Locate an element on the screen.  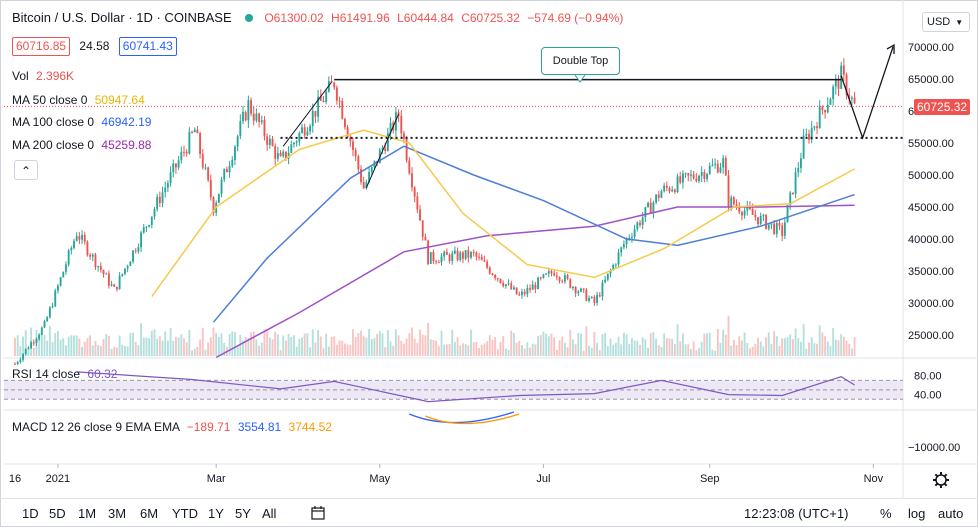
double-top-callout: Double Top is located at coordinates (580, 61).